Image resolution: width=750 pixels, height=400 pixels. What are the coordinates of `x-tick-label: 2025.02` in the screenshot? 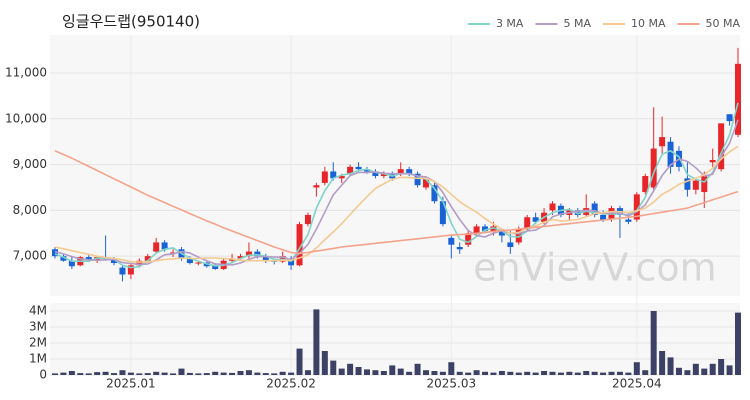 It's located at (291, 384).